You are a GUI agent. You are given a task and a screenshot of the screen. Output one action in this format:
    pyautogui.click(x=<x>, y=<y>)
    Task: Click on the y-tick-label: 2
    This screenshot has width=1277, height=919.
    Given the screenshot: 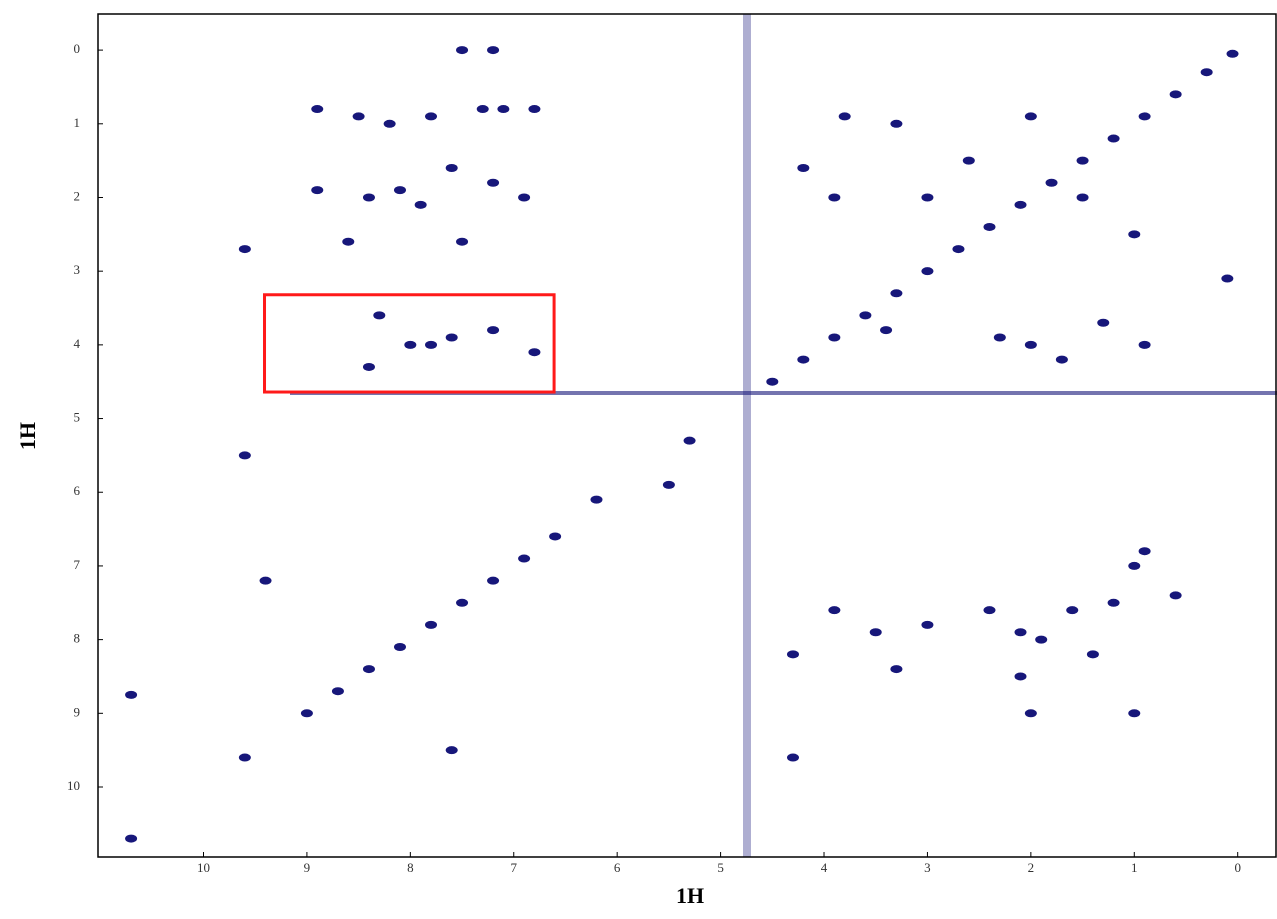 What is the action you would take?
    pyautogui.click(x=77, y=195)
    